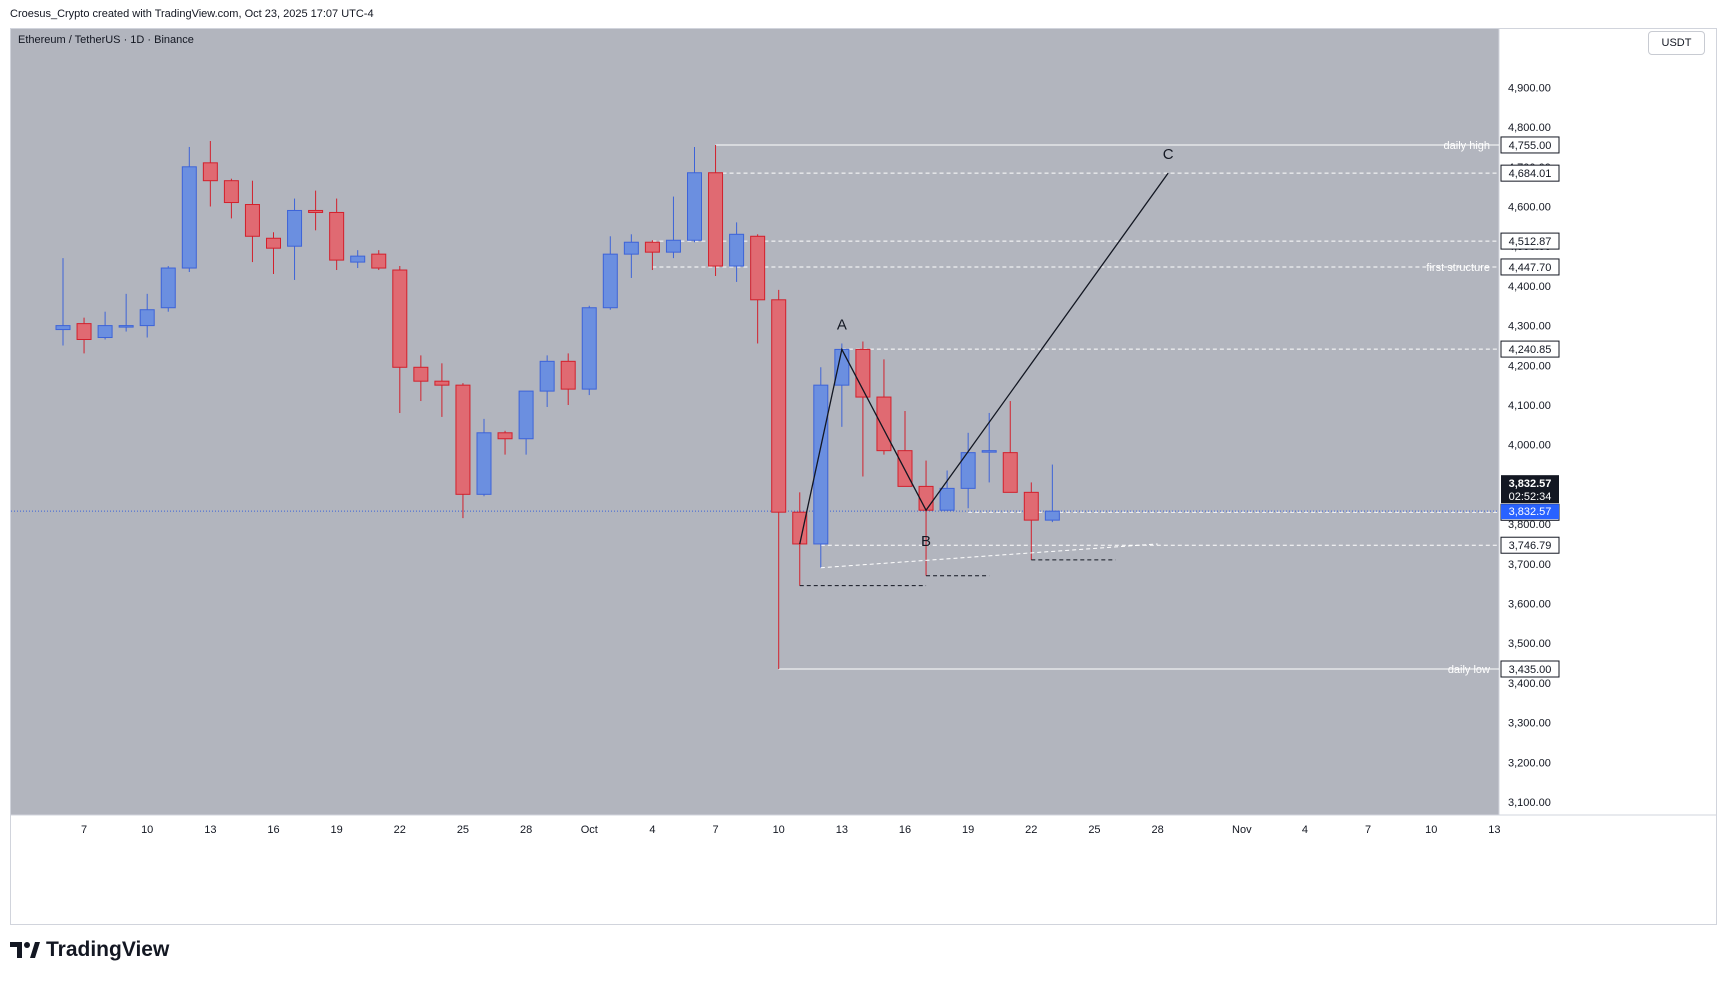 The height and width of the screenshot is (983, 1718). What do you see at coordinates (1530, 146) in the screenshot?
I see `level-price-label: 4,755.00` at bounding box center [1530, 146].